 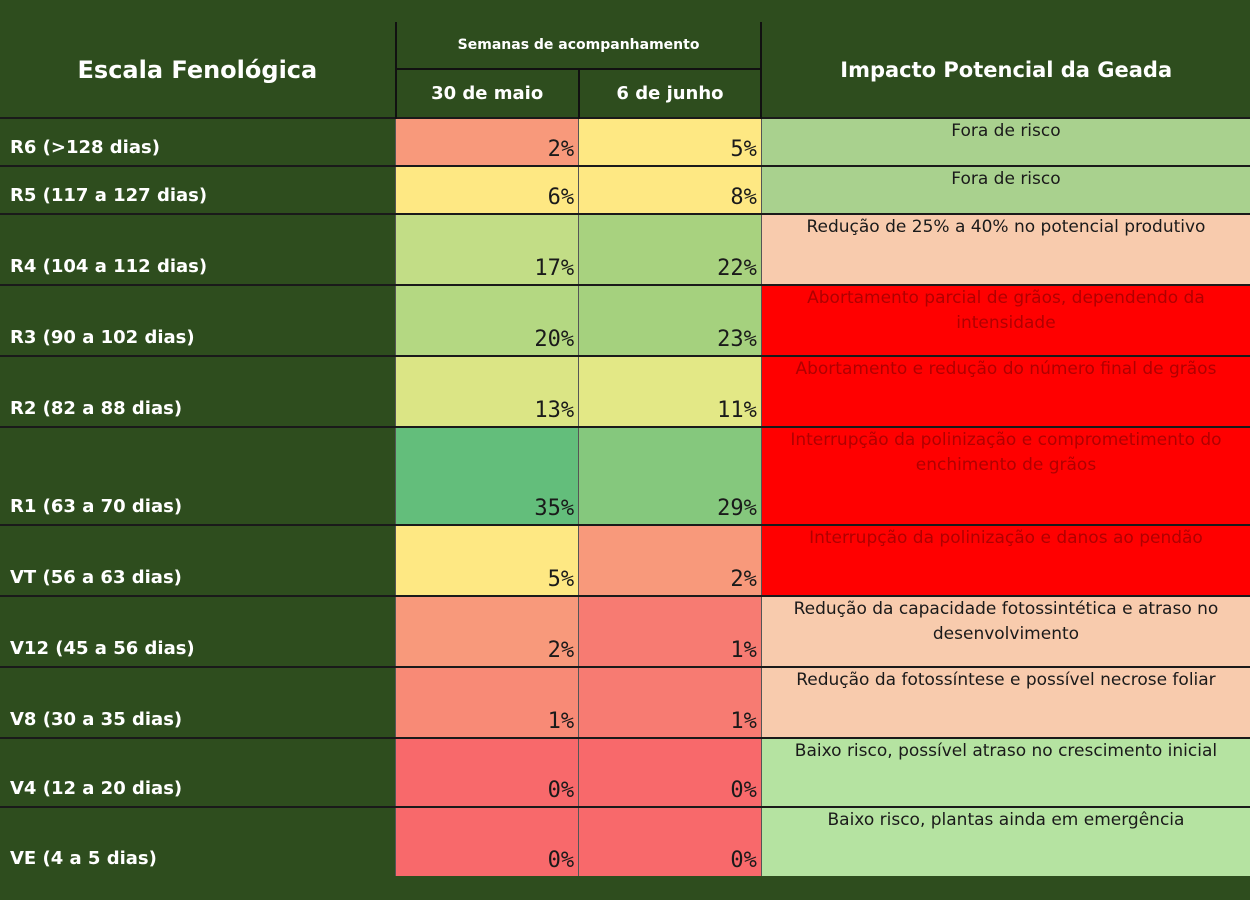 What do you see at coordinates (670, 93) in the screenshot?
I see `header-date-6-june: 6 de junho` at bounding box center [670, 93].